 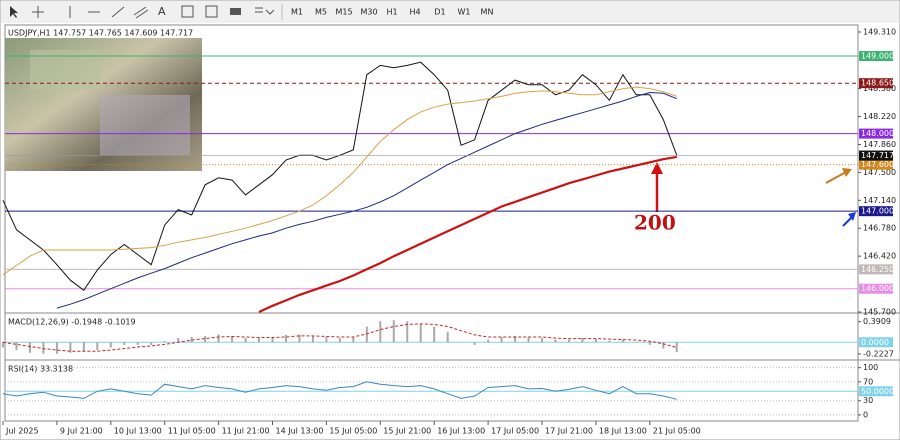 What do you see at coordinates (870, 367) in the screenshot?
I see `y-tick-label: 100` at bounding box center [870, 367].